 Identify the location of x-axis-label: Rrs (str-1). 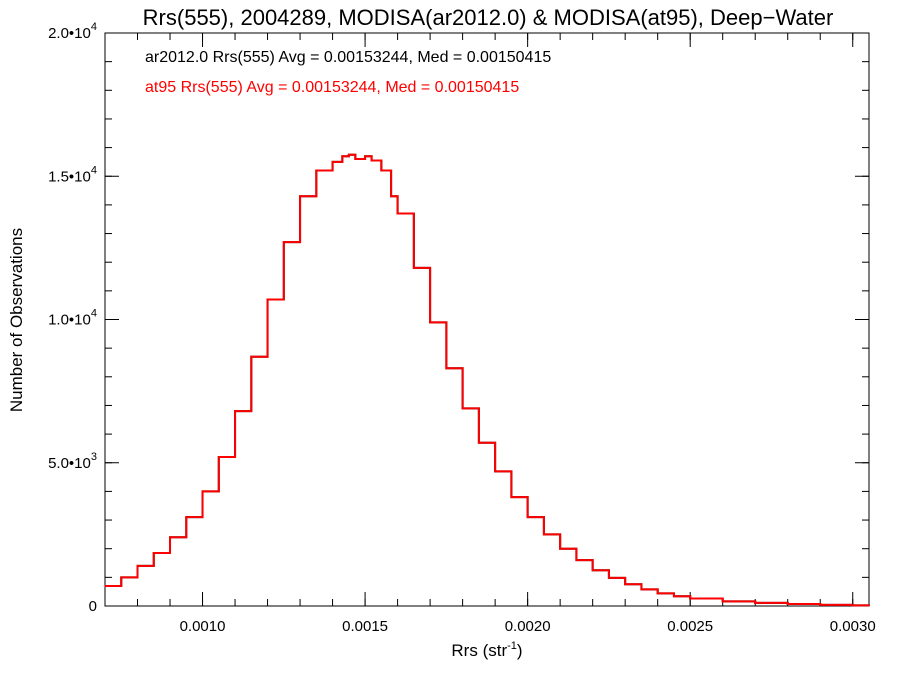
(486, 650).